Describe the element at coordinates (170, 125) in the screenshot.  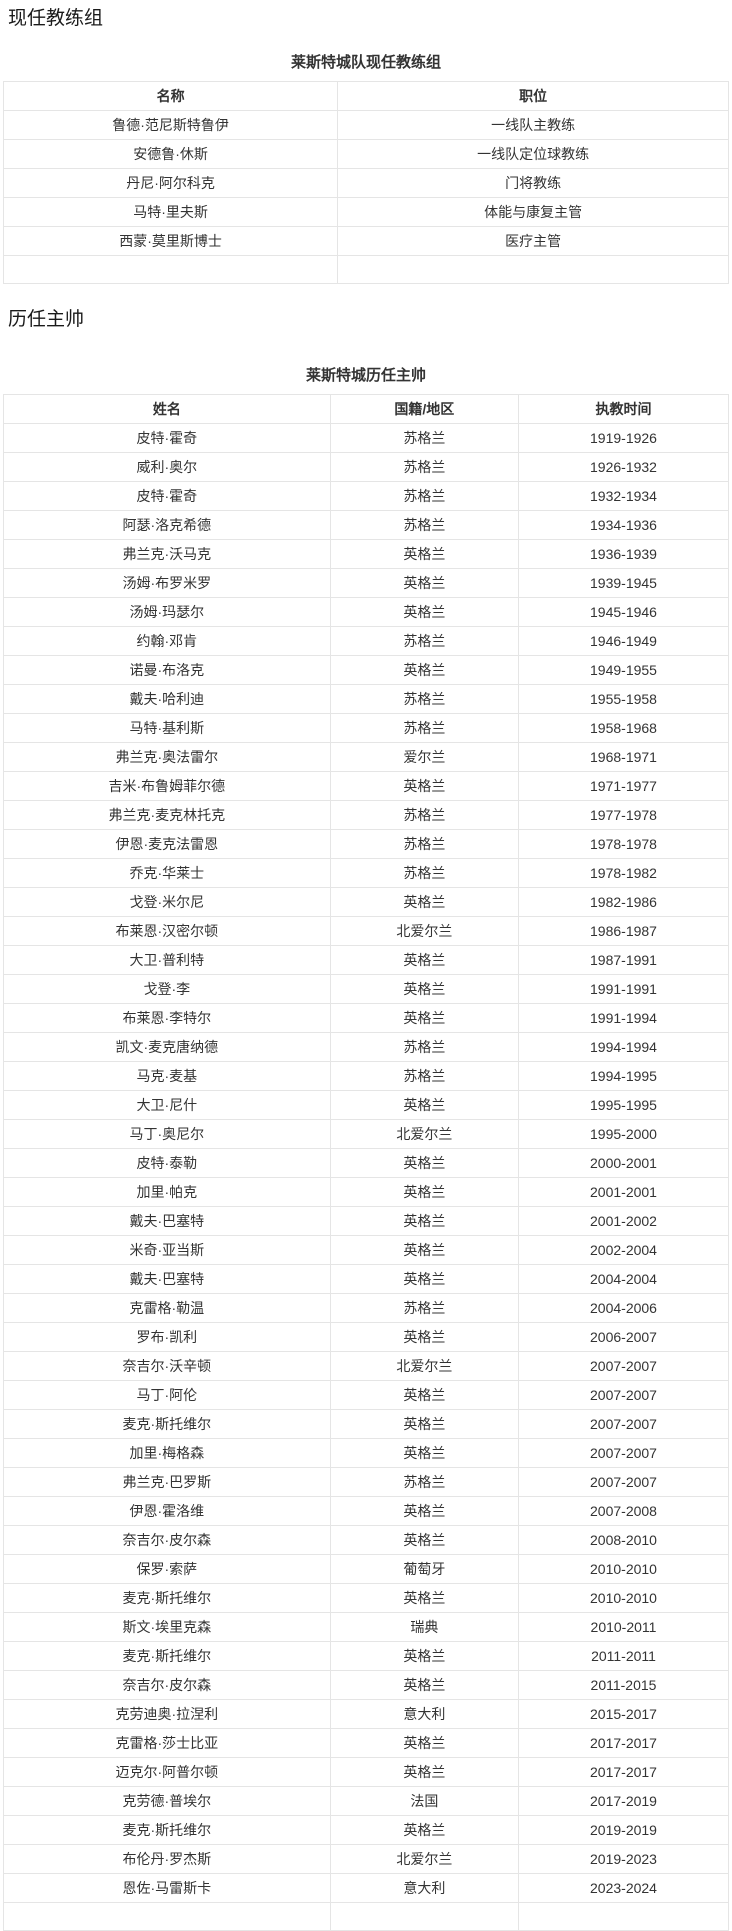
I see `table-cell: 鲁德·范尼斯特鲁伊` at that location.